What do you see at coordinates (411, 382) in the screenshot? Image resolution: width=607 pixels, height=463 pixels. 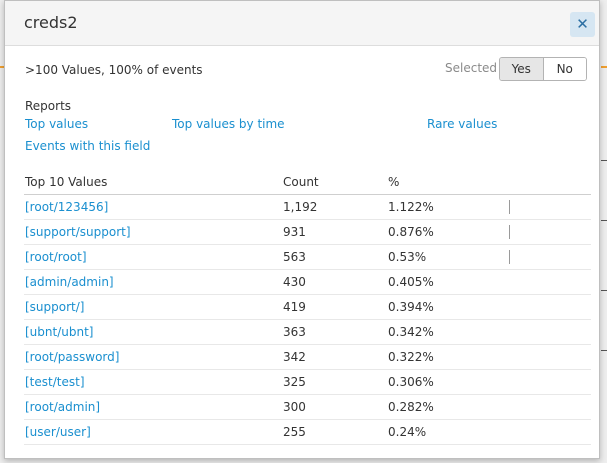 I see `percent-cell: 0.306%` at bounding box center [411, 382].